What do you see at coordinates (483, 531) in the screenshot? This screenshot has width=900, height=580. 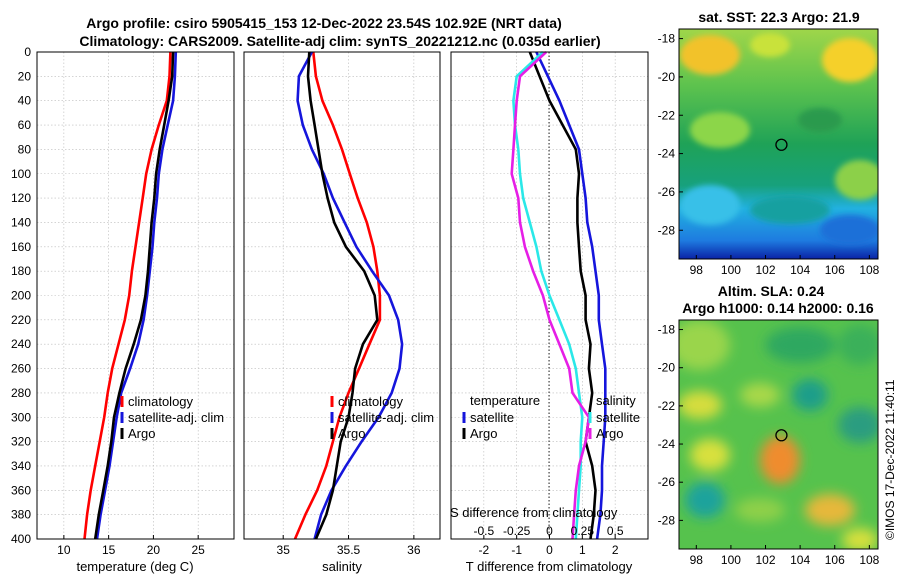 I see `s-x-tick-label: -0.5` at bounding box center [483, 531].